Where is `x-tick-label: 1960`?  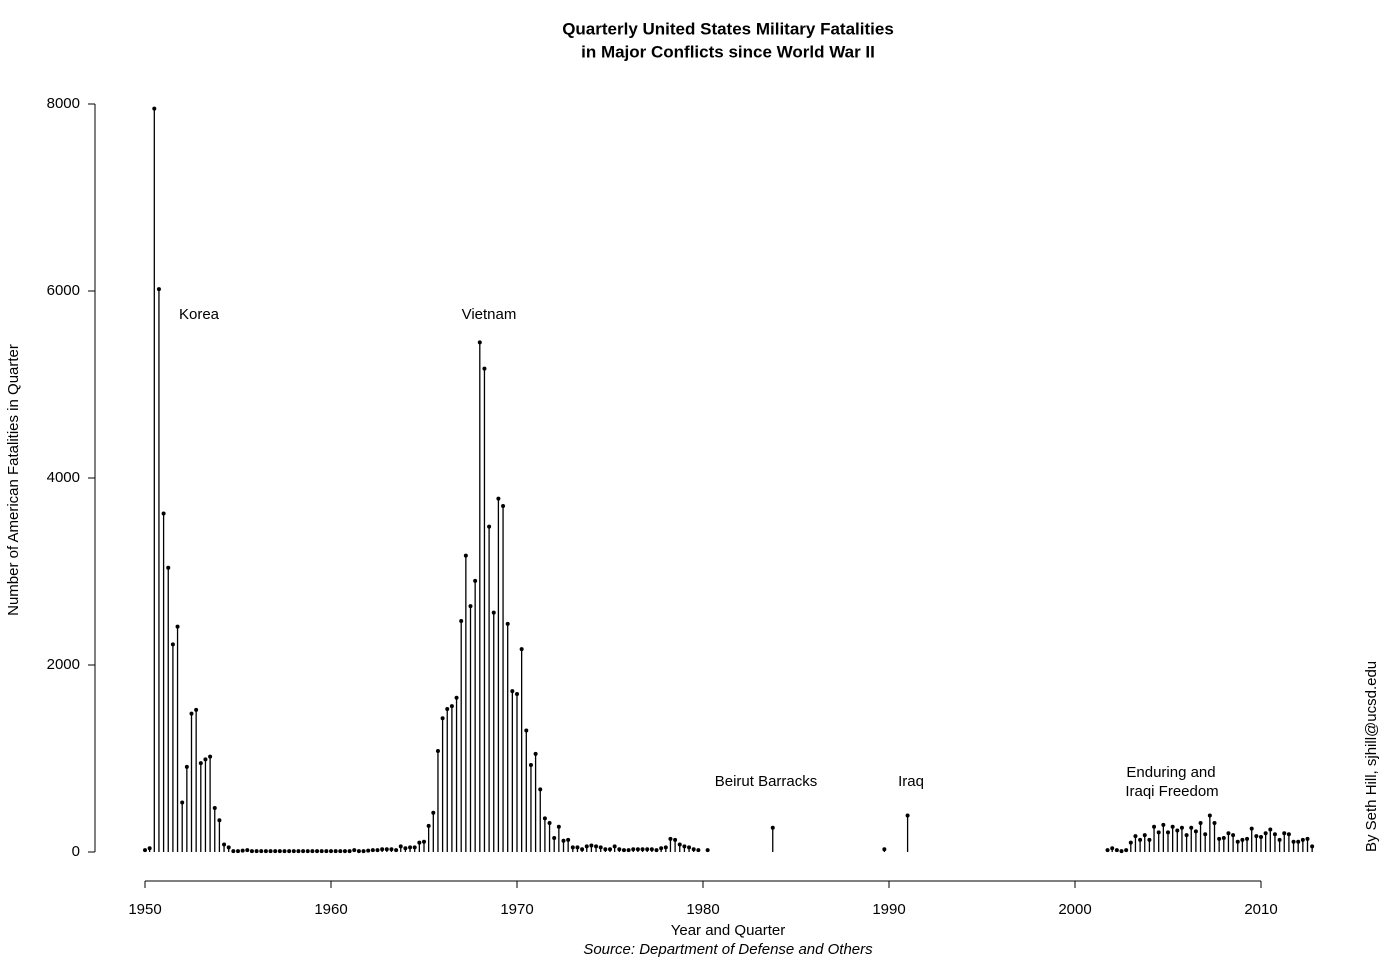
x-tick-label: 1960 is located at coordinates (330, 909).